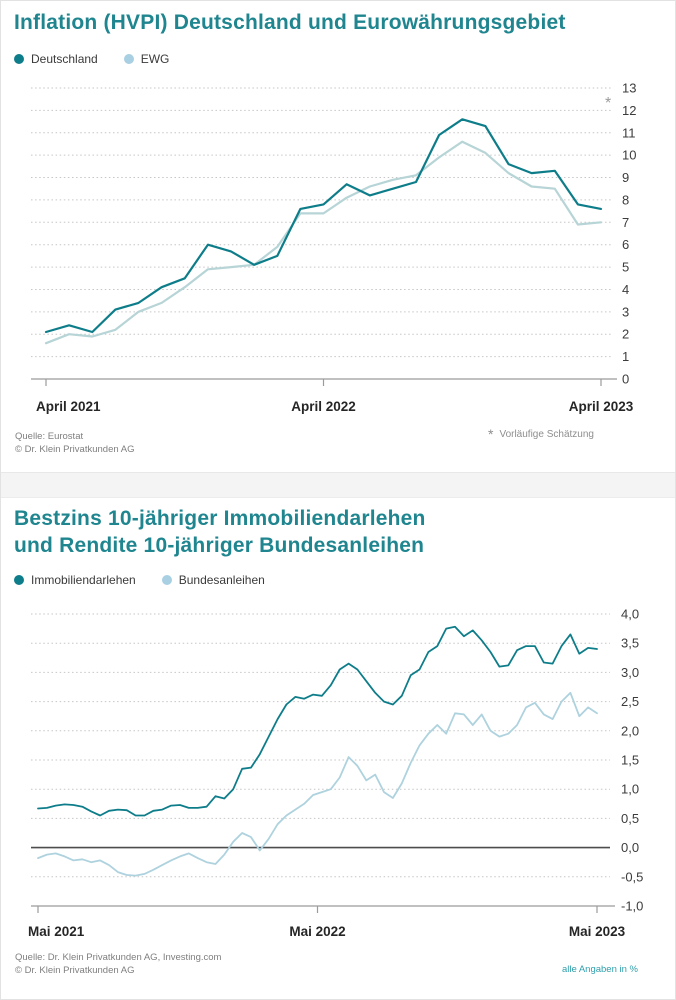 This screenshot has width=676, height=1000. Describe the element at coordinates (630, 701) in the screenshot. I see `svg-text: 2,5` at that location.